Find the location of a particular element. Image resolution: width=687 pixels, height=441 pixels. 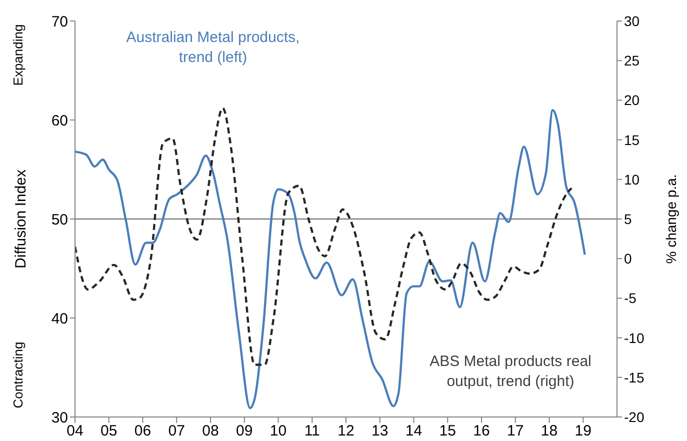

y-tick-label: 70 is located at coordinates (59, 21).